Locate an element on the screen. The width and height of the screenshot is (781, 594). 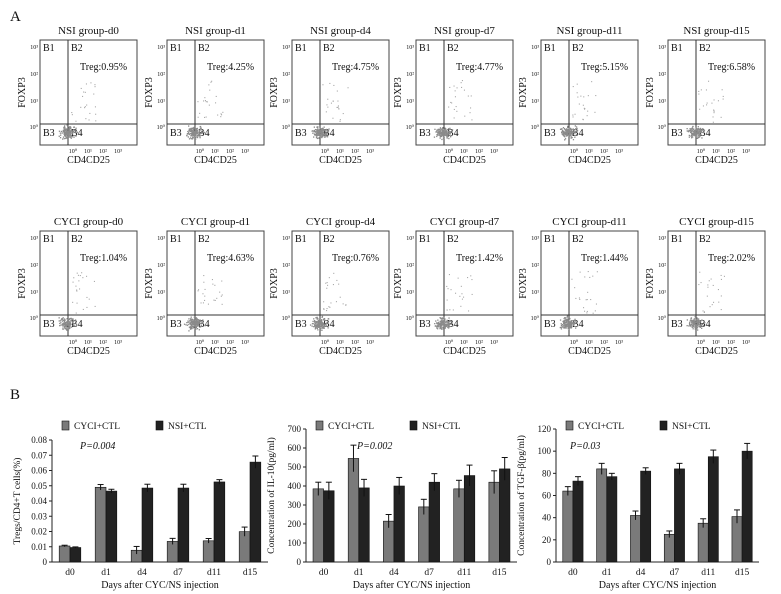
bar-nsi-d15 is located at coordinates (505, 515).